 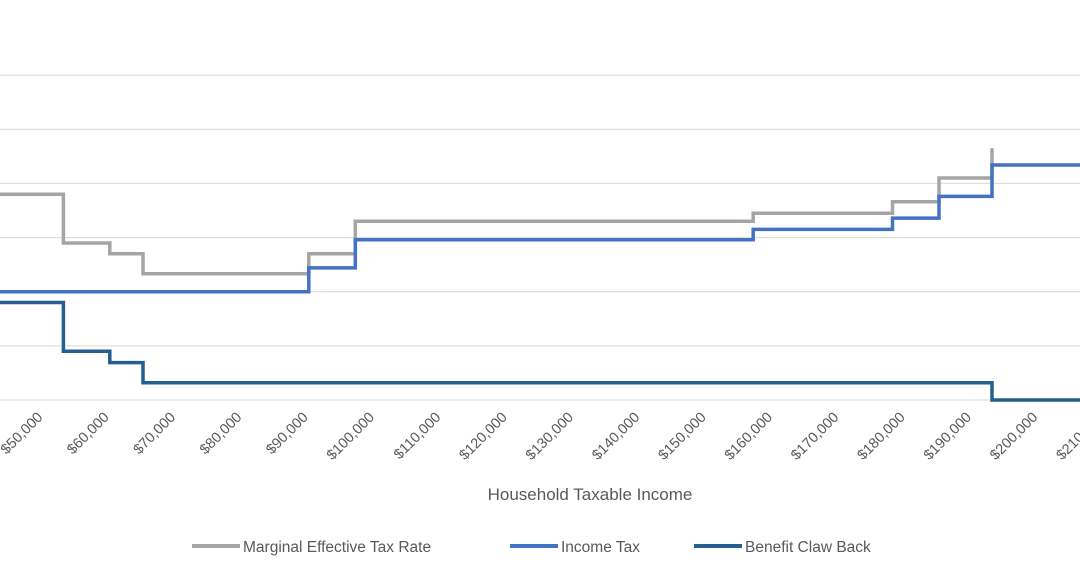 What do you see at coordinates (600, 547) in the screenshot?
I see `legend-label: Income Tax` at bounding box center [600, 547].